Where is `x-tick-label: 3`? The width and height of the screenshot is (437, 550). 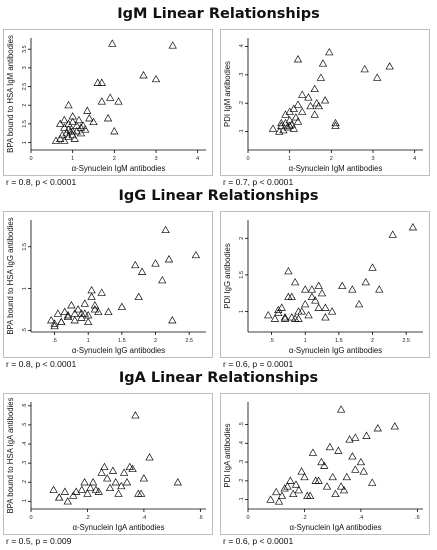 x-tick-label: 3 is located at coordinates (155, 159).